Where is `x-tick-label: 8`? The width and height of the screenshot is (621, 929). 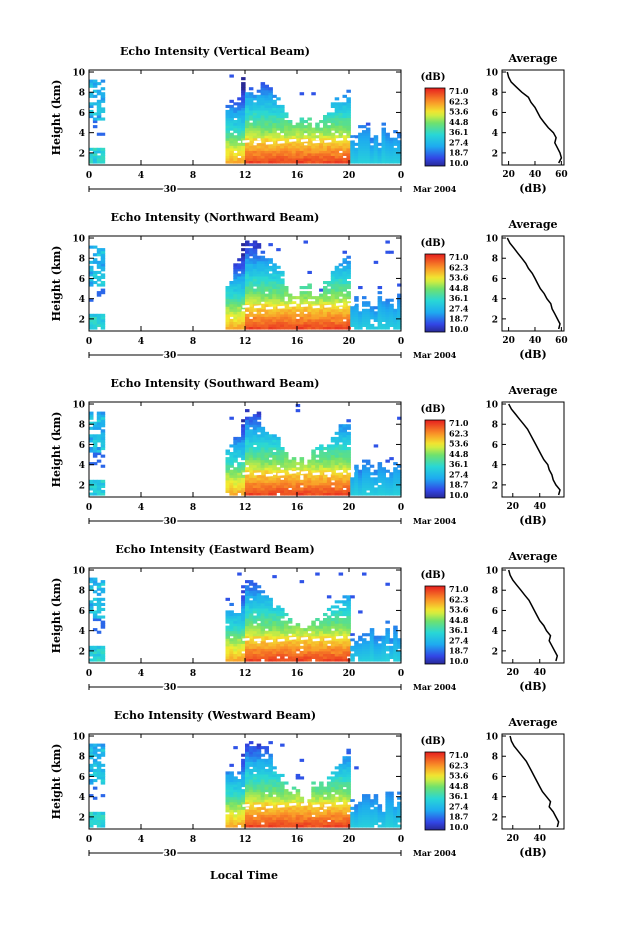 x-tick-label: 8 is located at coordinates (193, 840).